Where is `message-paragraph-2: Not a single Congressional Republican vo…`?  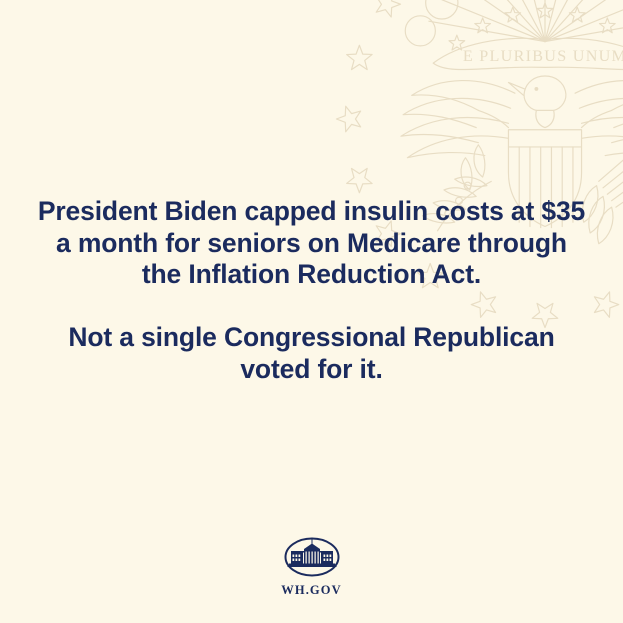 message-paragraph-2: Not a single Congressional Republican vo… is located at coordinates (311, 353).